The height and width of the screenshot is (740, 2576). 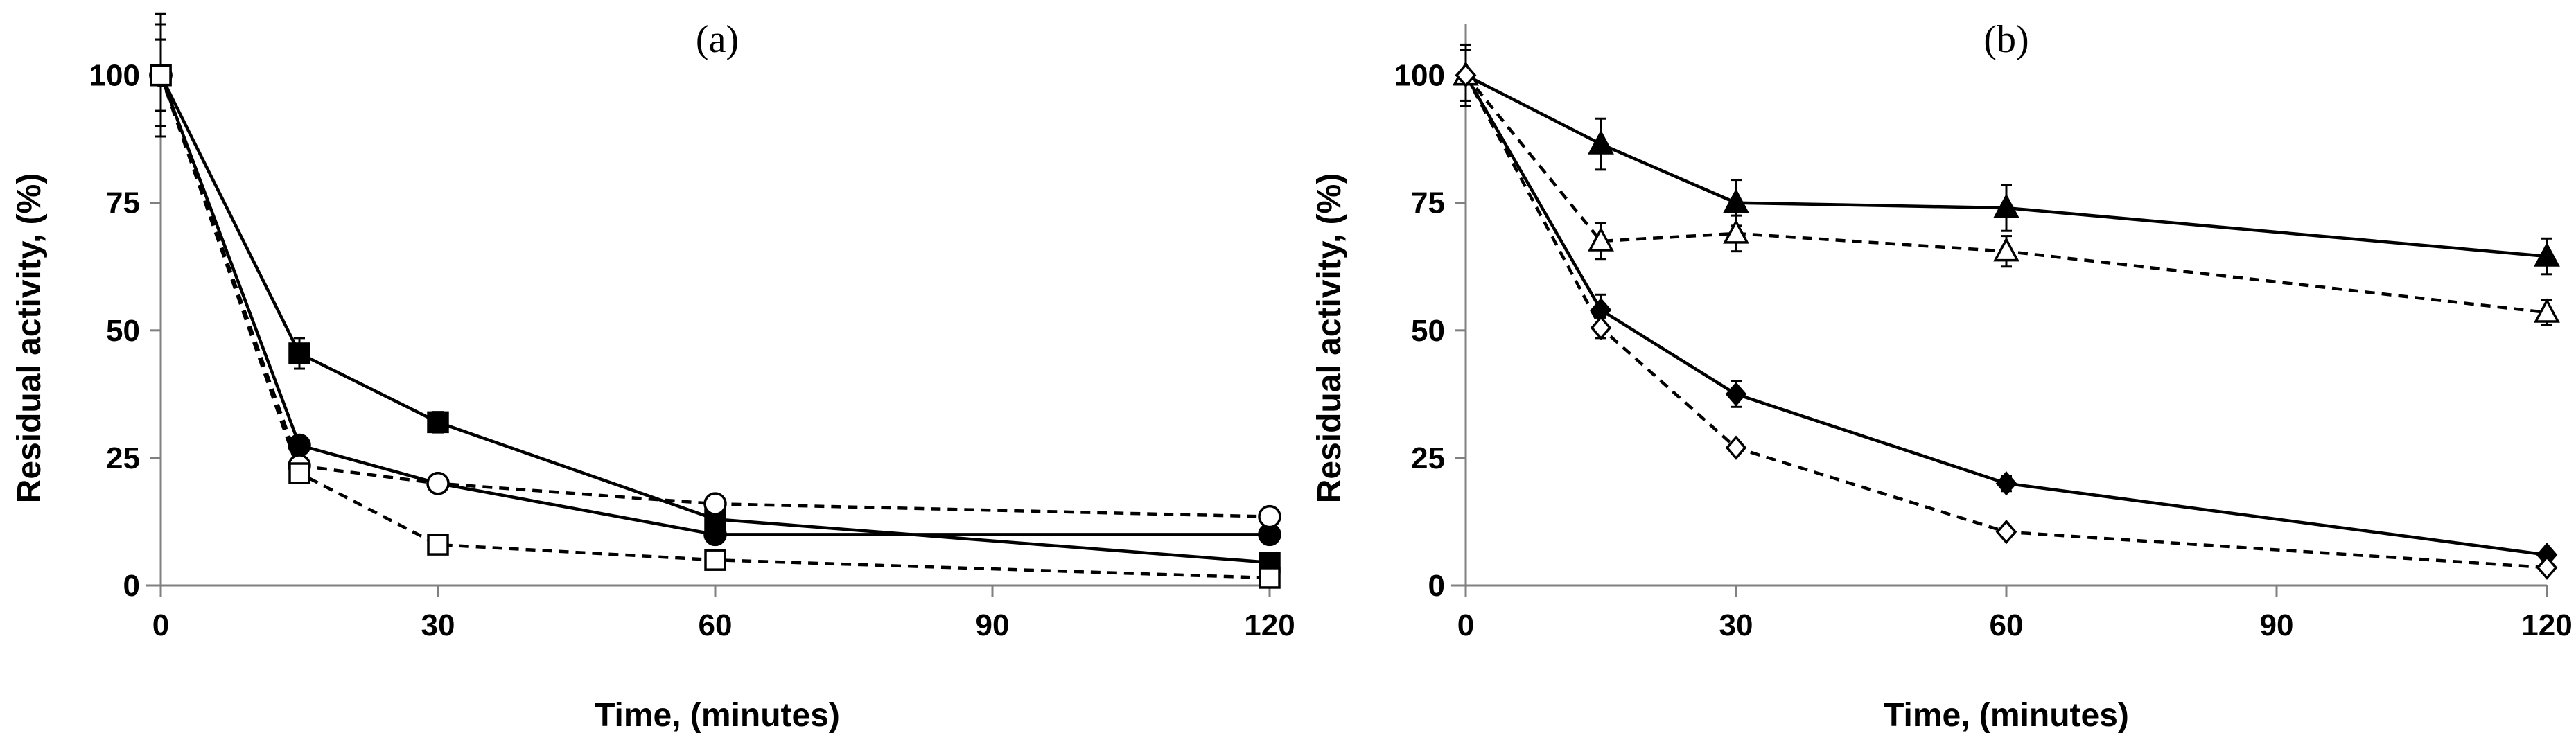 What do you see at coordinates (717, 39) in the screenshot?
I see `panel-a-title: (a)` at bounding box center [717, 39].